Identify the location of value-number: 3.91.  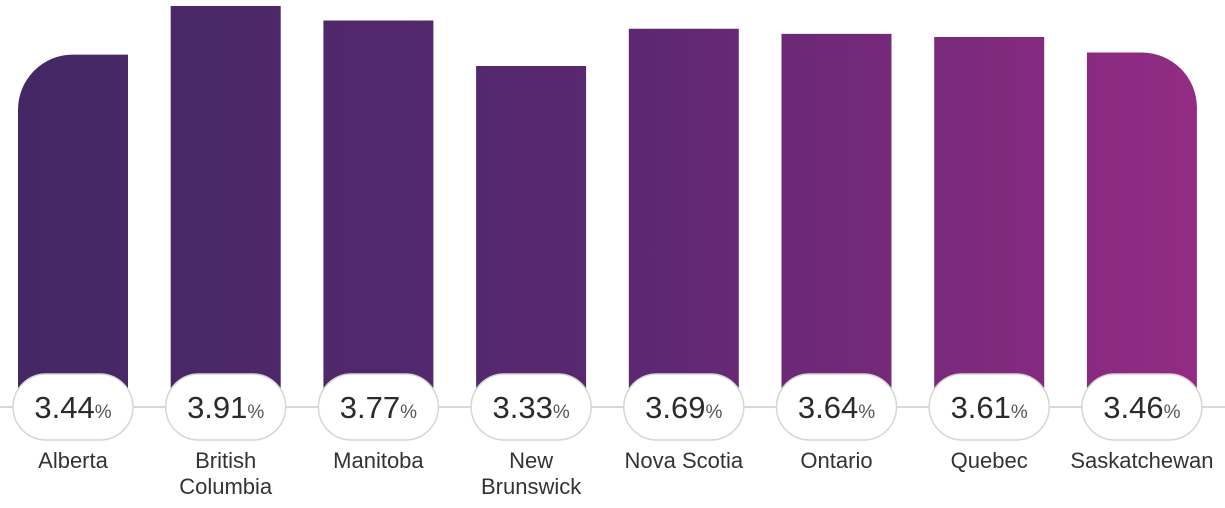
(217, 407).